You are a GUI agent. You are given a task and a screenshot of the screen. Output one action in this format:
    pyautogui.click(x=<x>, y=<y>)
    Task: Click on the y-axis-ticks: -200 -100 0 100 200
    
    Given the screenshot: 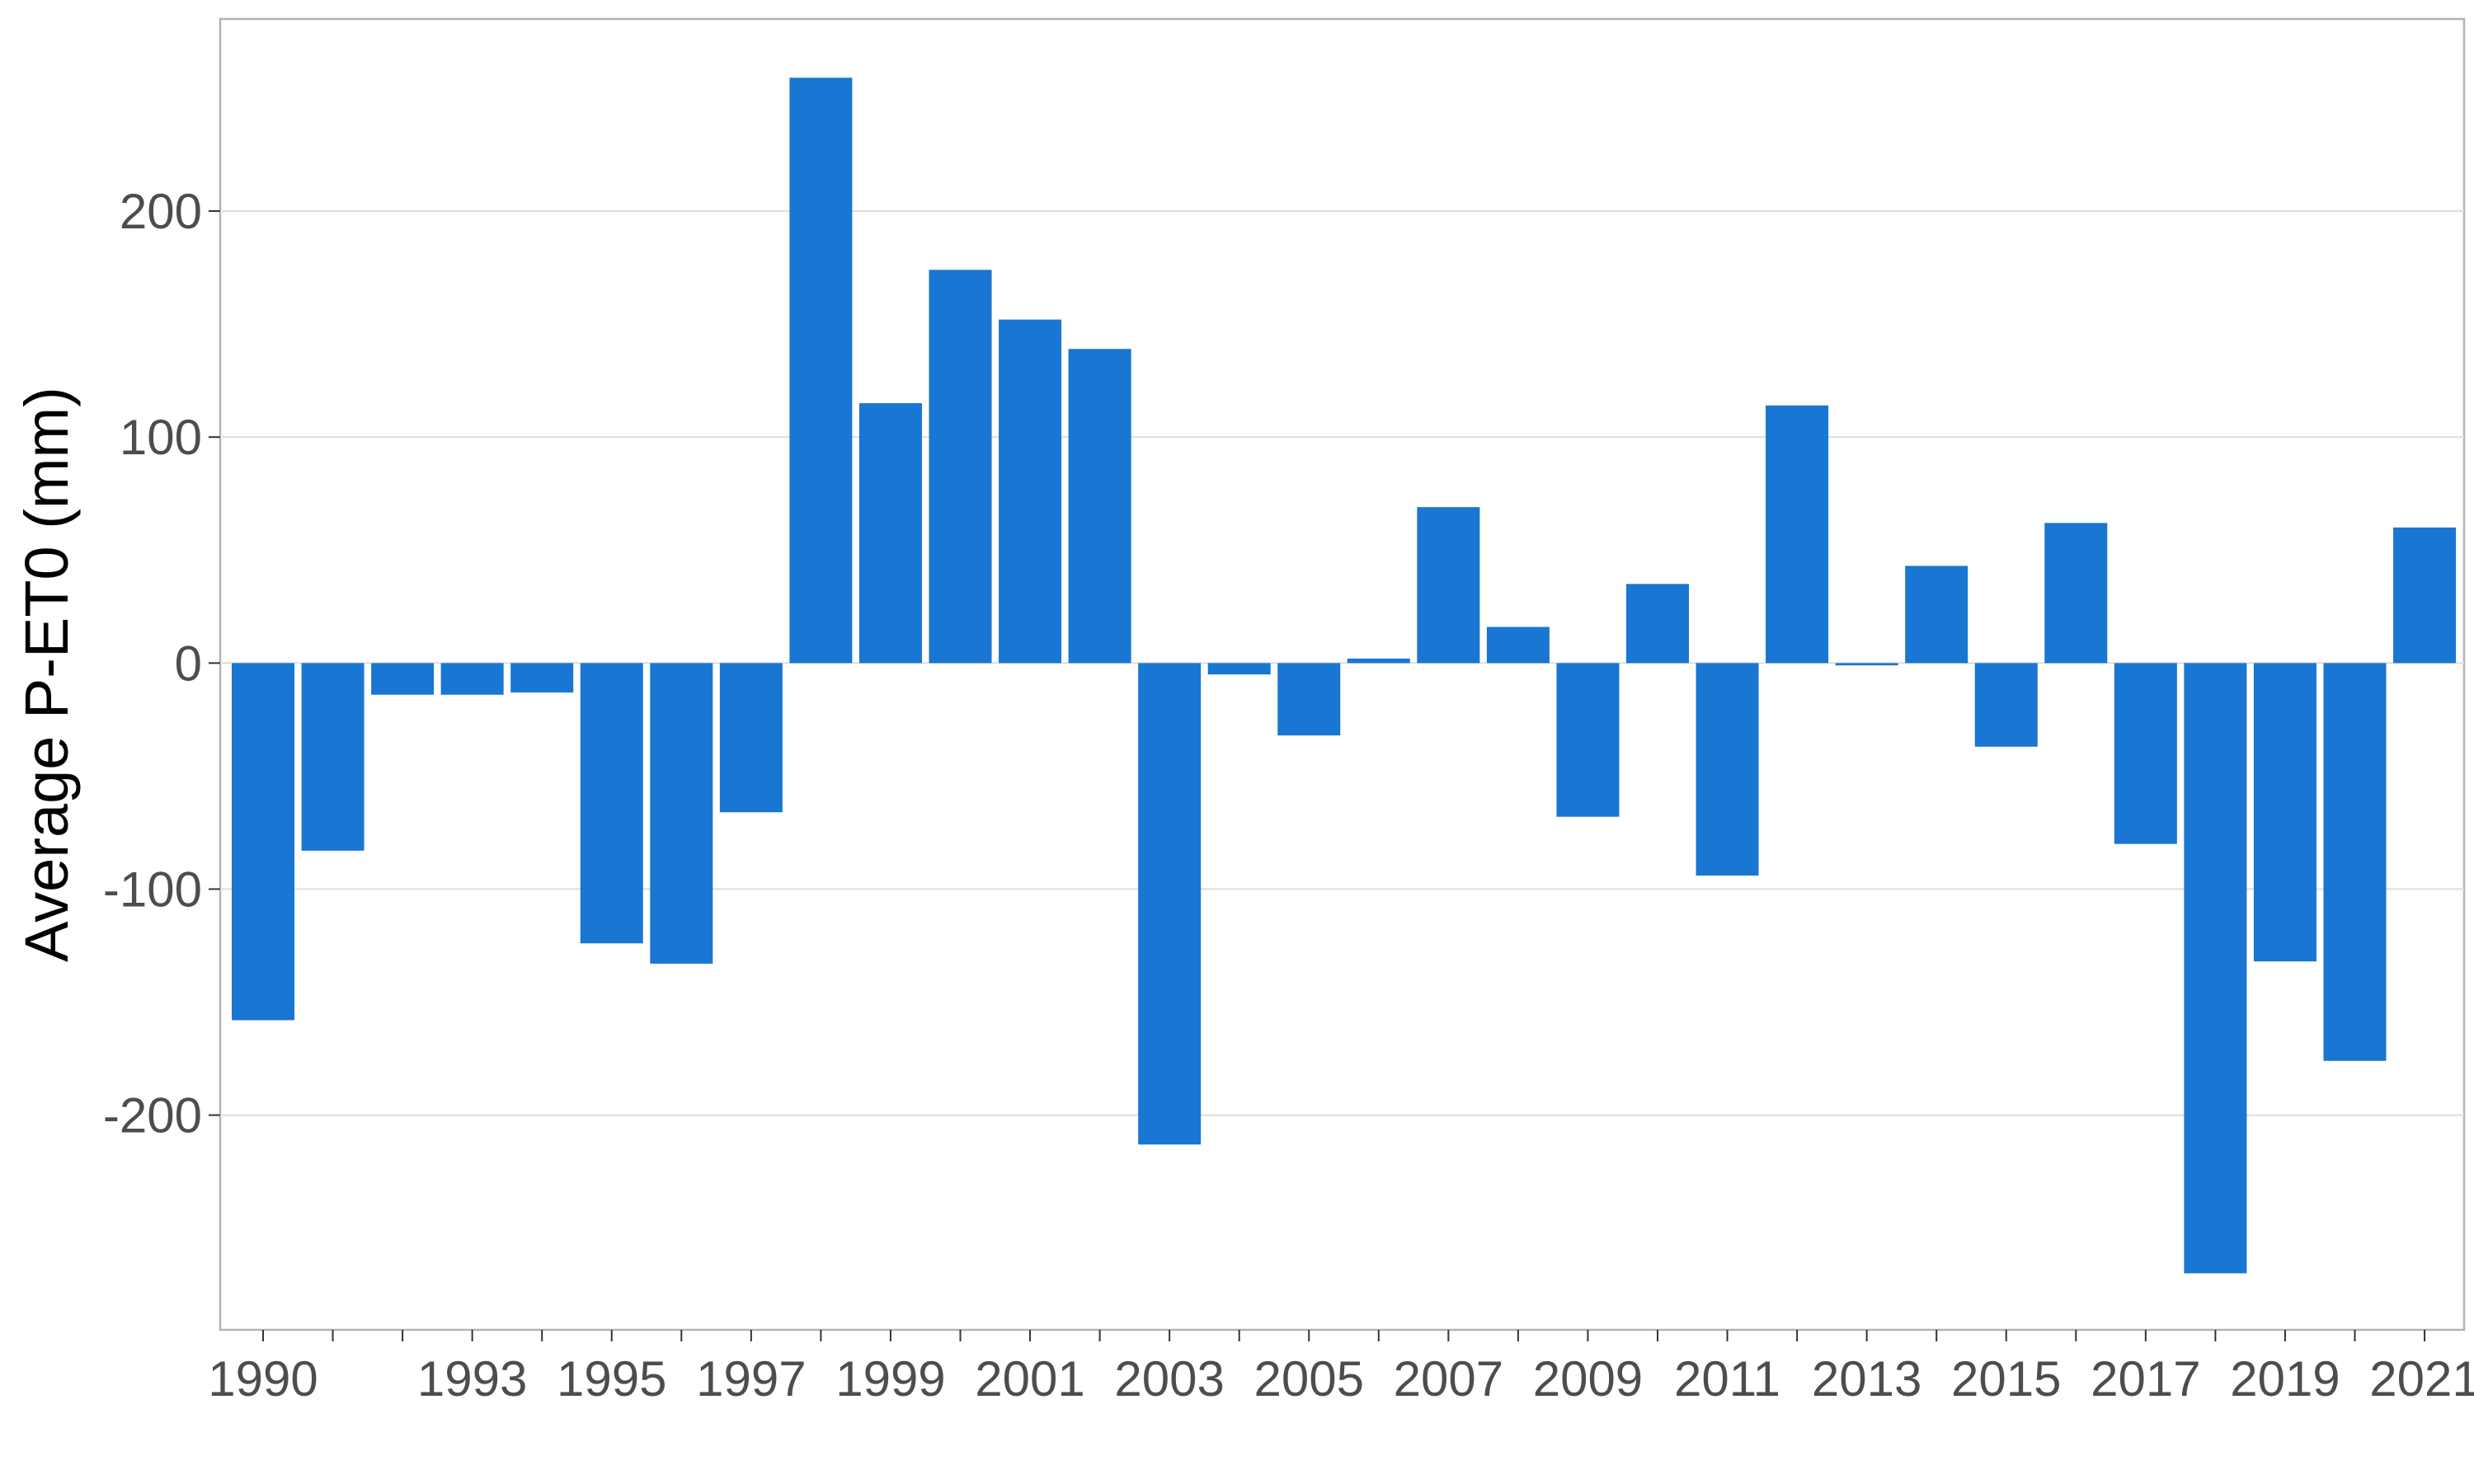 What is the action you would take?
    pyautogui.click(x=161, y=664)
    